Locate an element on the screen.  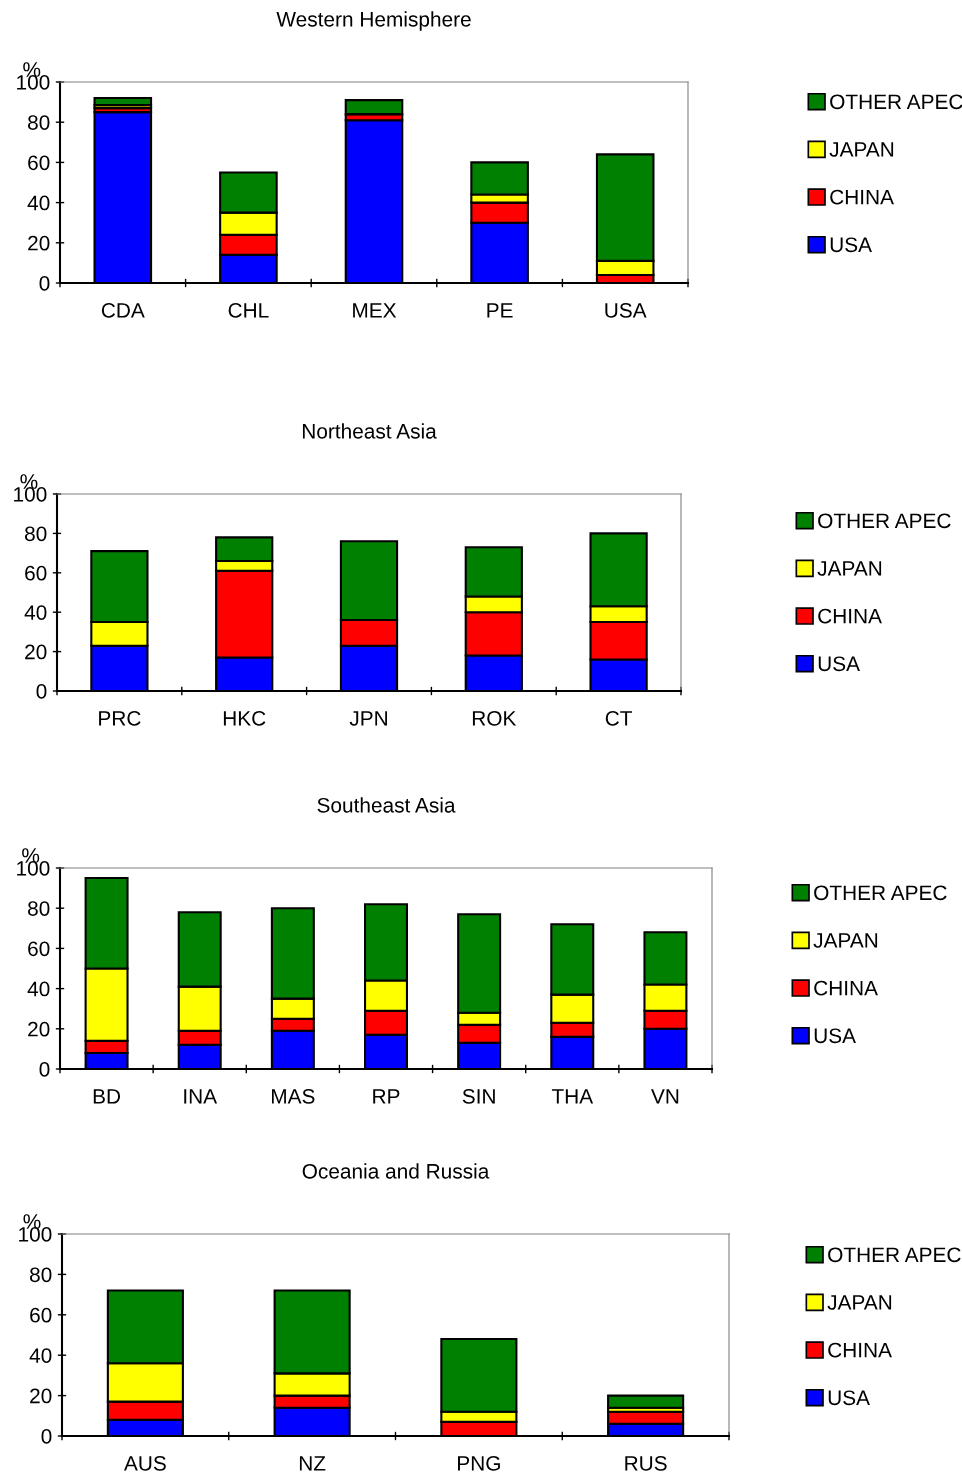
x-tick-label: JPN is located at coordinates (368, 718).